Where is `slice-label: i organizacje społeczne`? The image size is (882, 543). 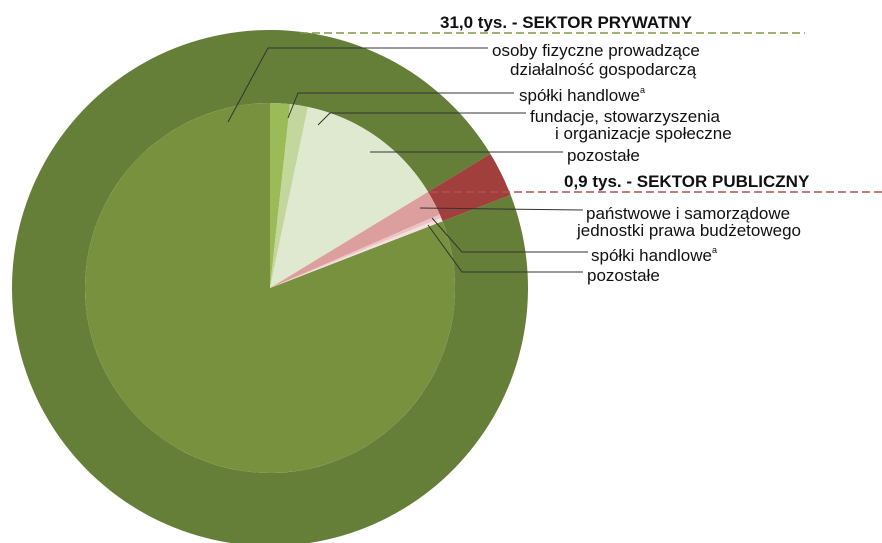 slice-label: i organizacje społeczne is located at coordinates (643, 133).